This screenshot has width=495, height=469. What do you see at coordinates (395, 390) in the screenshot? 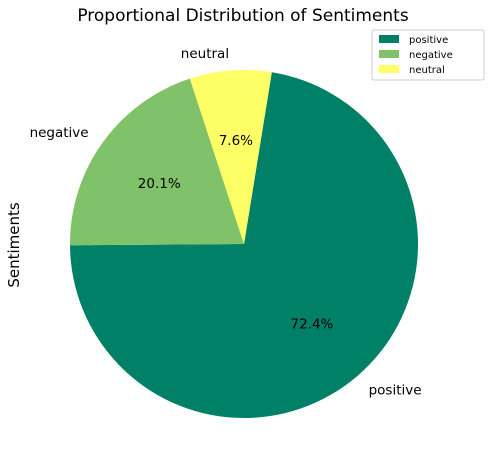
I see `slice-label-positive: positive` at bounding box center [395, 390].